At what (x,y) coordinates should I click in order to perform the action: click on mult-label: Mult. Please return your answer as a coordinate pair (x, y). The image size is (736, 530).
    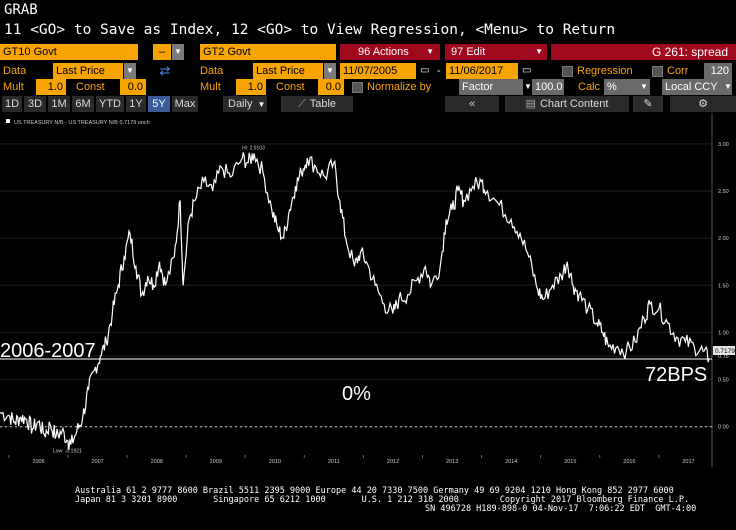
    Looking at the image, I should click on (13, 87).